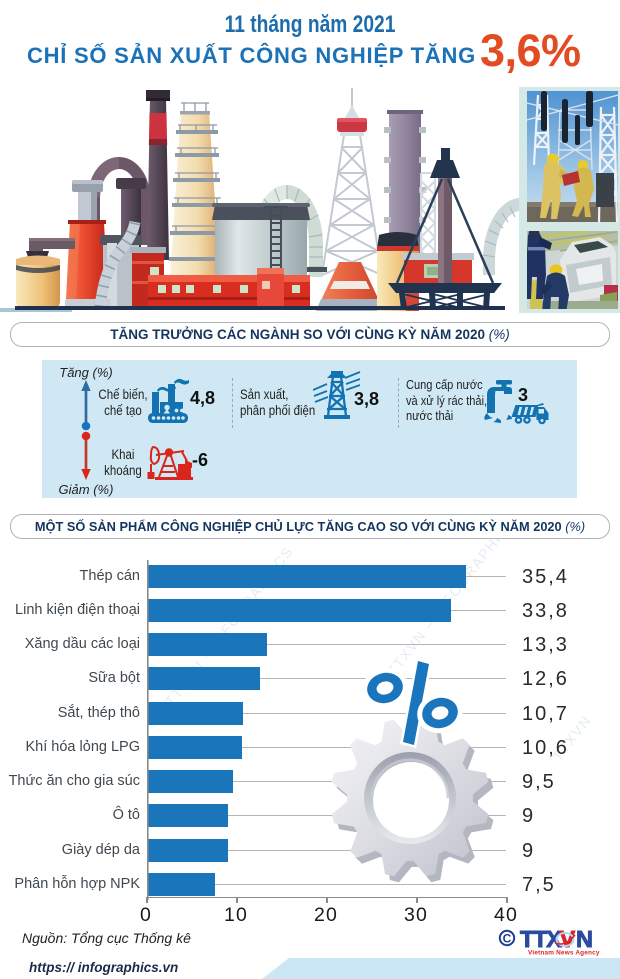  Describe the element at coordinates (584, 939) in the screenshot. I see `svg-text: N` at that location.